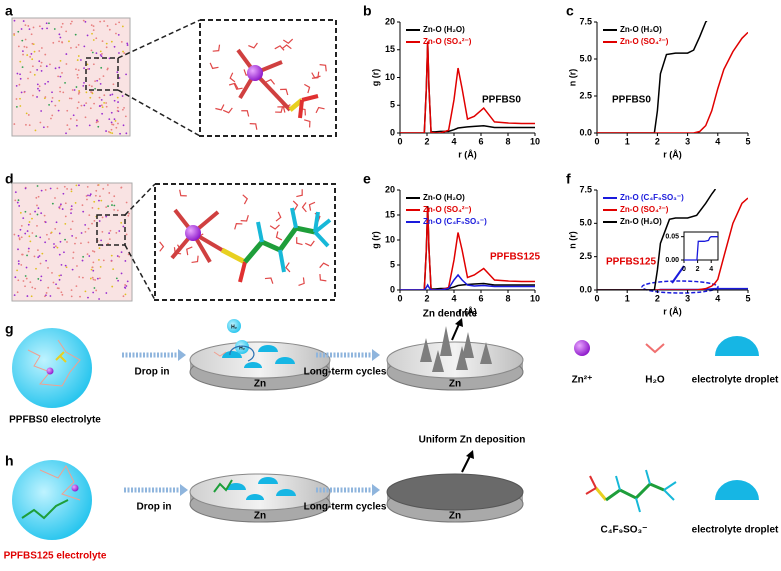  Describe the element at coordinates (657, 239) in the screenshot. I see `data-line` at that location.